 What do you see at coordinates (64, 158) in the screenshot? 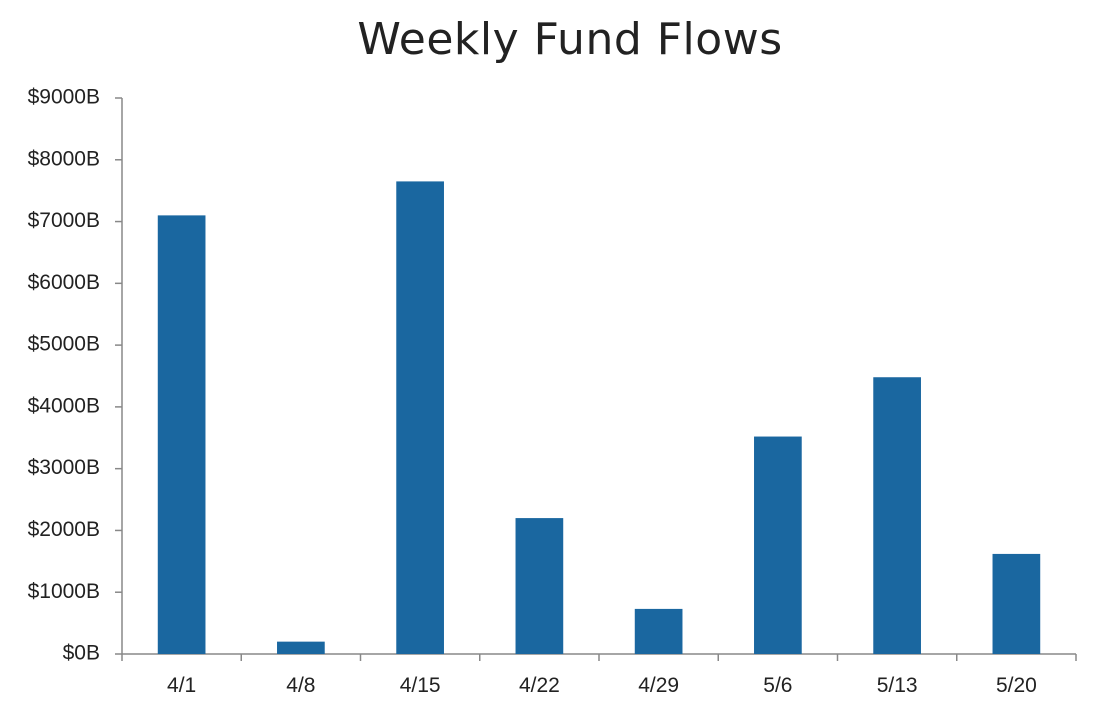
I see `y-tick-label: $8000B` at bounding box center [64, 158].